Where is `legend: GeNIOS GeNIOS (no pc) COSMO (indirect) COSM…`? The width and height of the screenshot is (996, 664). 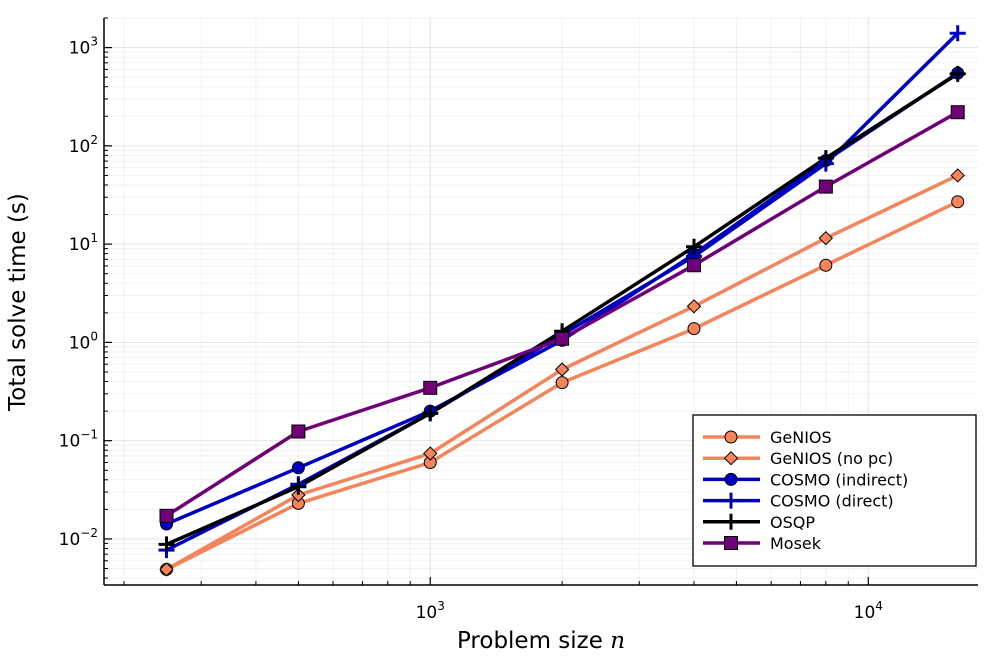 legend: GeNIOS GeNIOS (no pc) COSMO (indirect) COSM… is located at coordinates (834, 490).